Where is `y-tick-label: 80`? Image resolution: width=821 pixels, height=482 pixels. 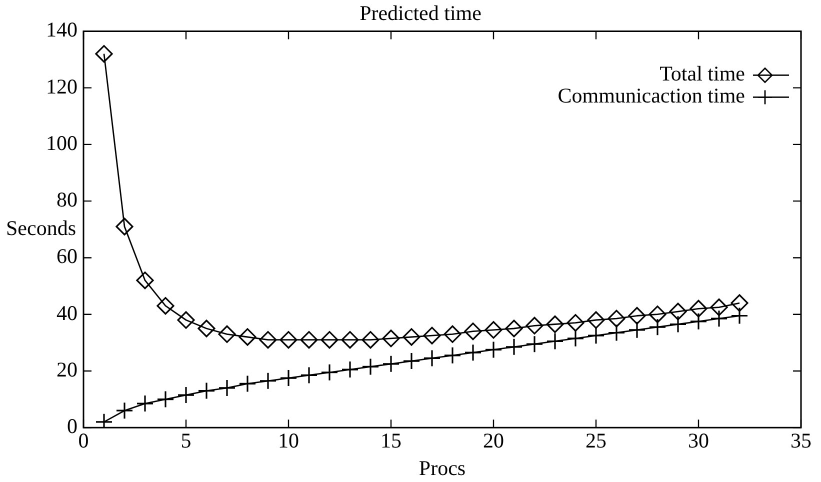 y-tick-label: 80 is located at coordinates (67, 200).